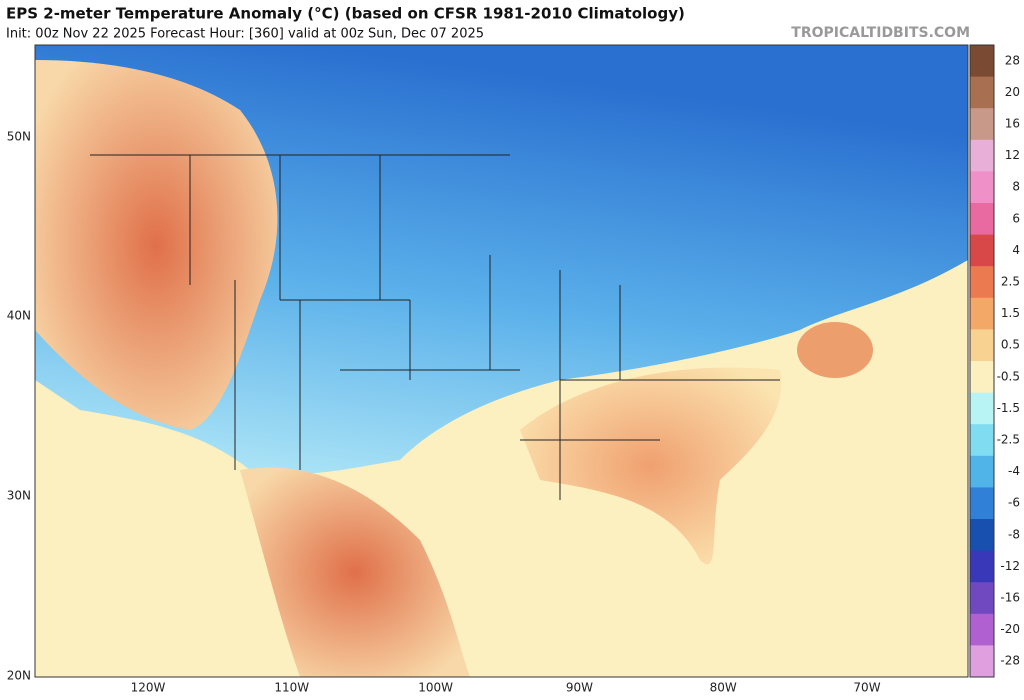  What do you see at coordinates (19, 676) in the screenshot?
I see `lat-label: 20N` at bounding box center [19, 676].